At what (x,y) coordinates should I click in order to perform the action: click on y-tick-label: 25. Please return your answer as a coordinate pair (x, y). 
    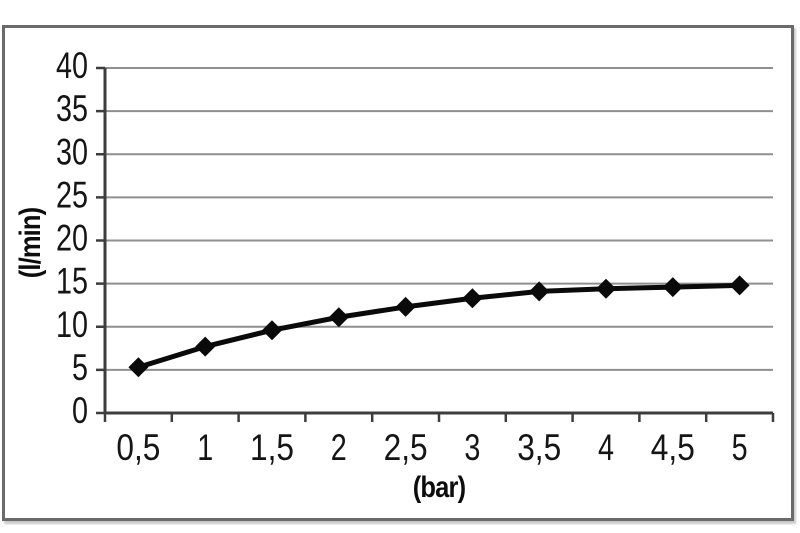
    Looking at the image, I should click on (72, 194).